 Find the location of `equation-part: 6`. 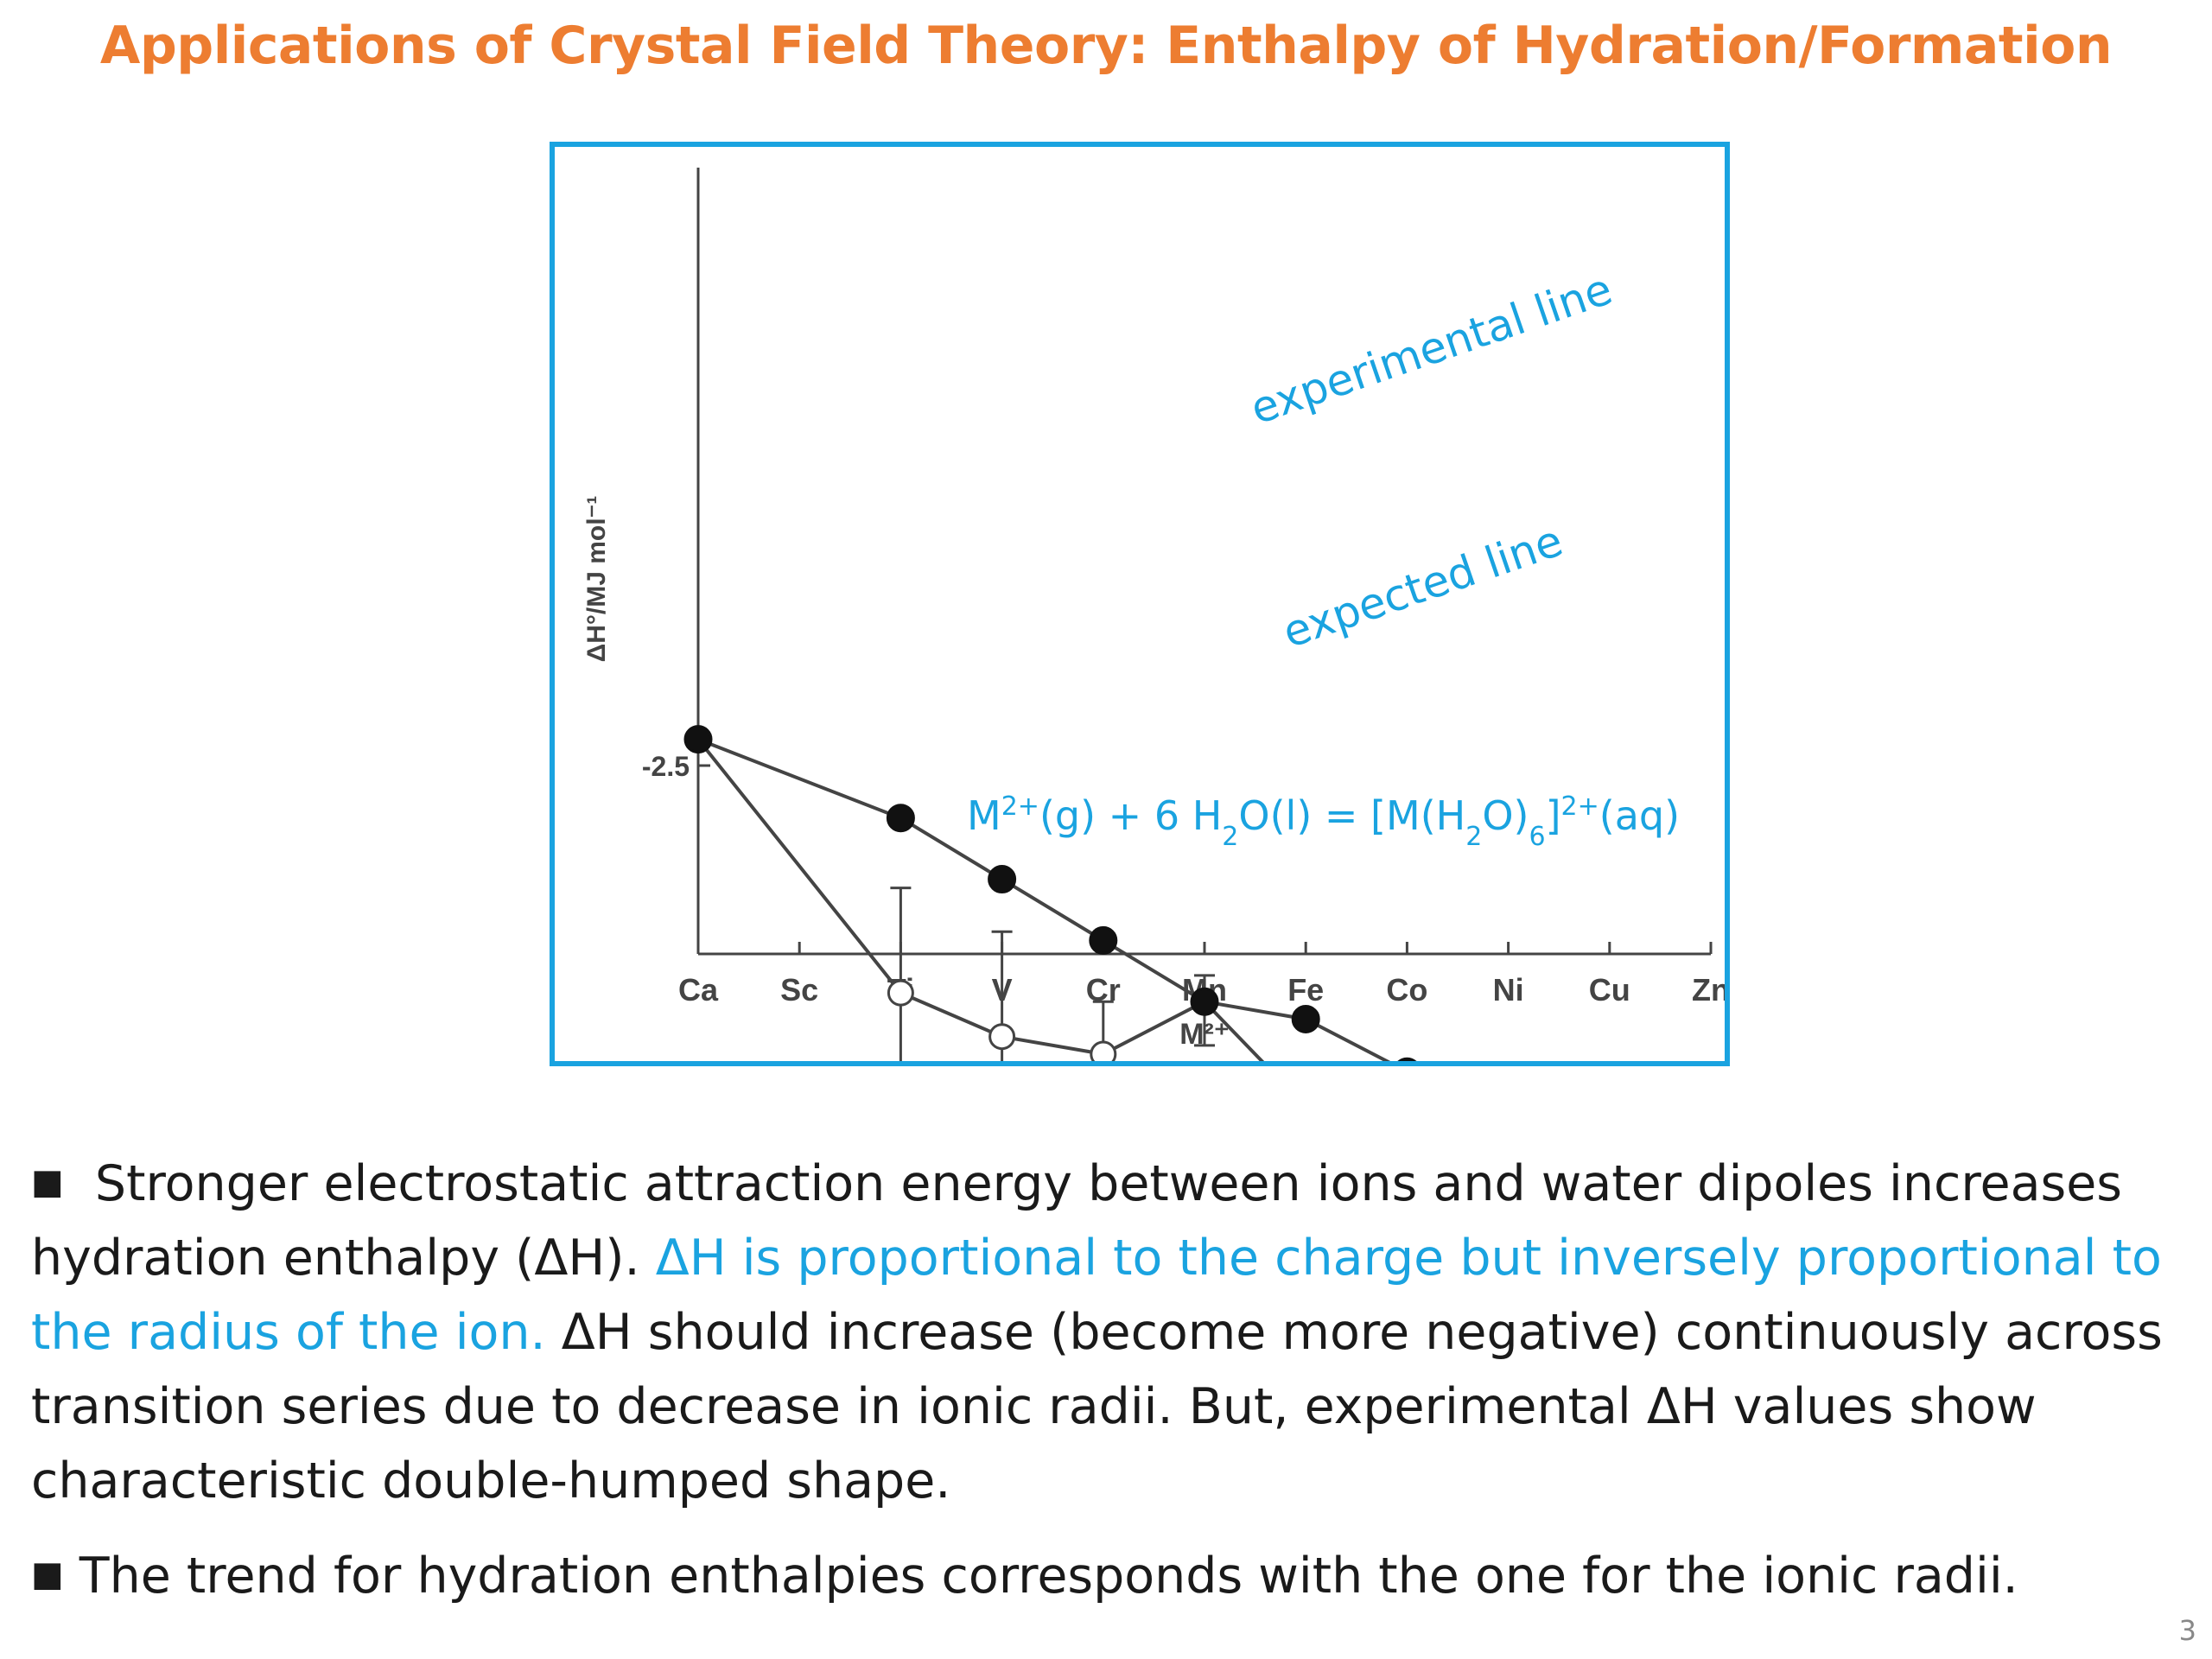

equation-part: 6 is located at coordinates (1537, 837).